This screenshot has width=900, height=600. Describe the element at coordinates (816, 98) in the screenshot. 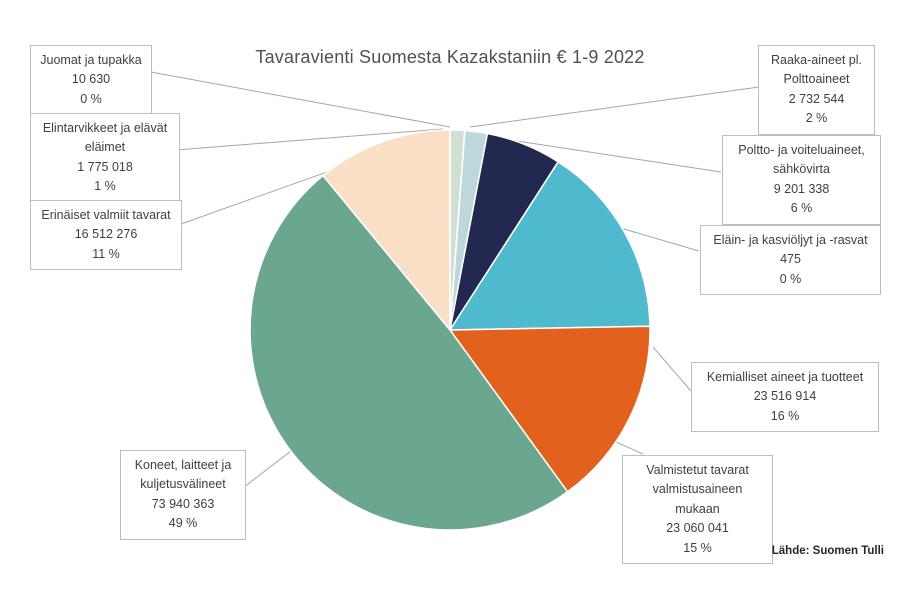

I see `callout-value: 2 732 544` at that location.